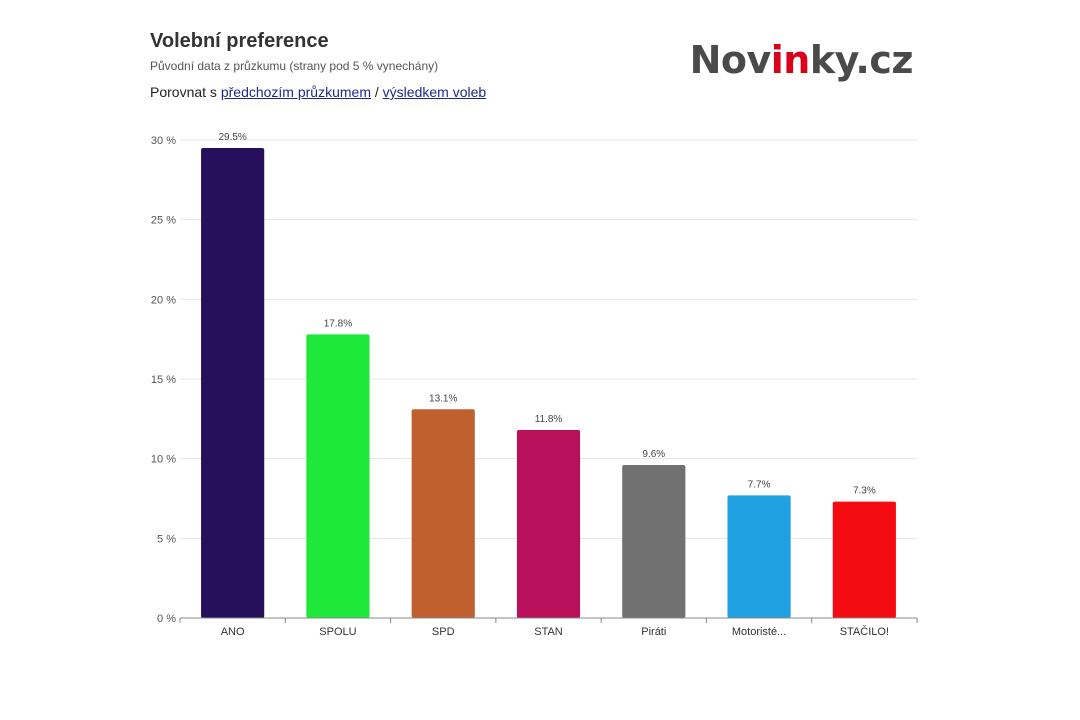 The height and width of the screenshot is (720, 1080). What do you see at coordinates (443, 632) in the screenshot?
I see `x-tick-label: SPD` at bounding box center [443, 632].